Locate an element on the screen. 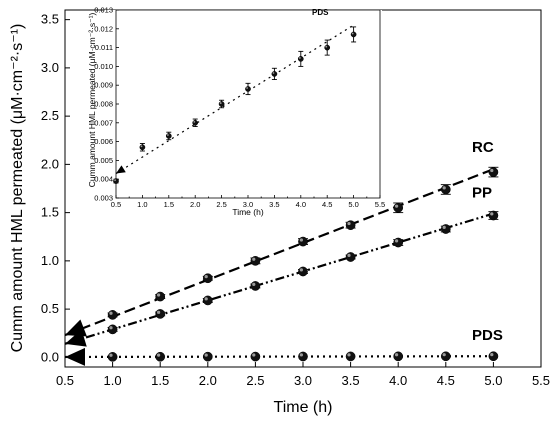  inset-x-tick-label: 4.5 is located at coordinates (327, 204).